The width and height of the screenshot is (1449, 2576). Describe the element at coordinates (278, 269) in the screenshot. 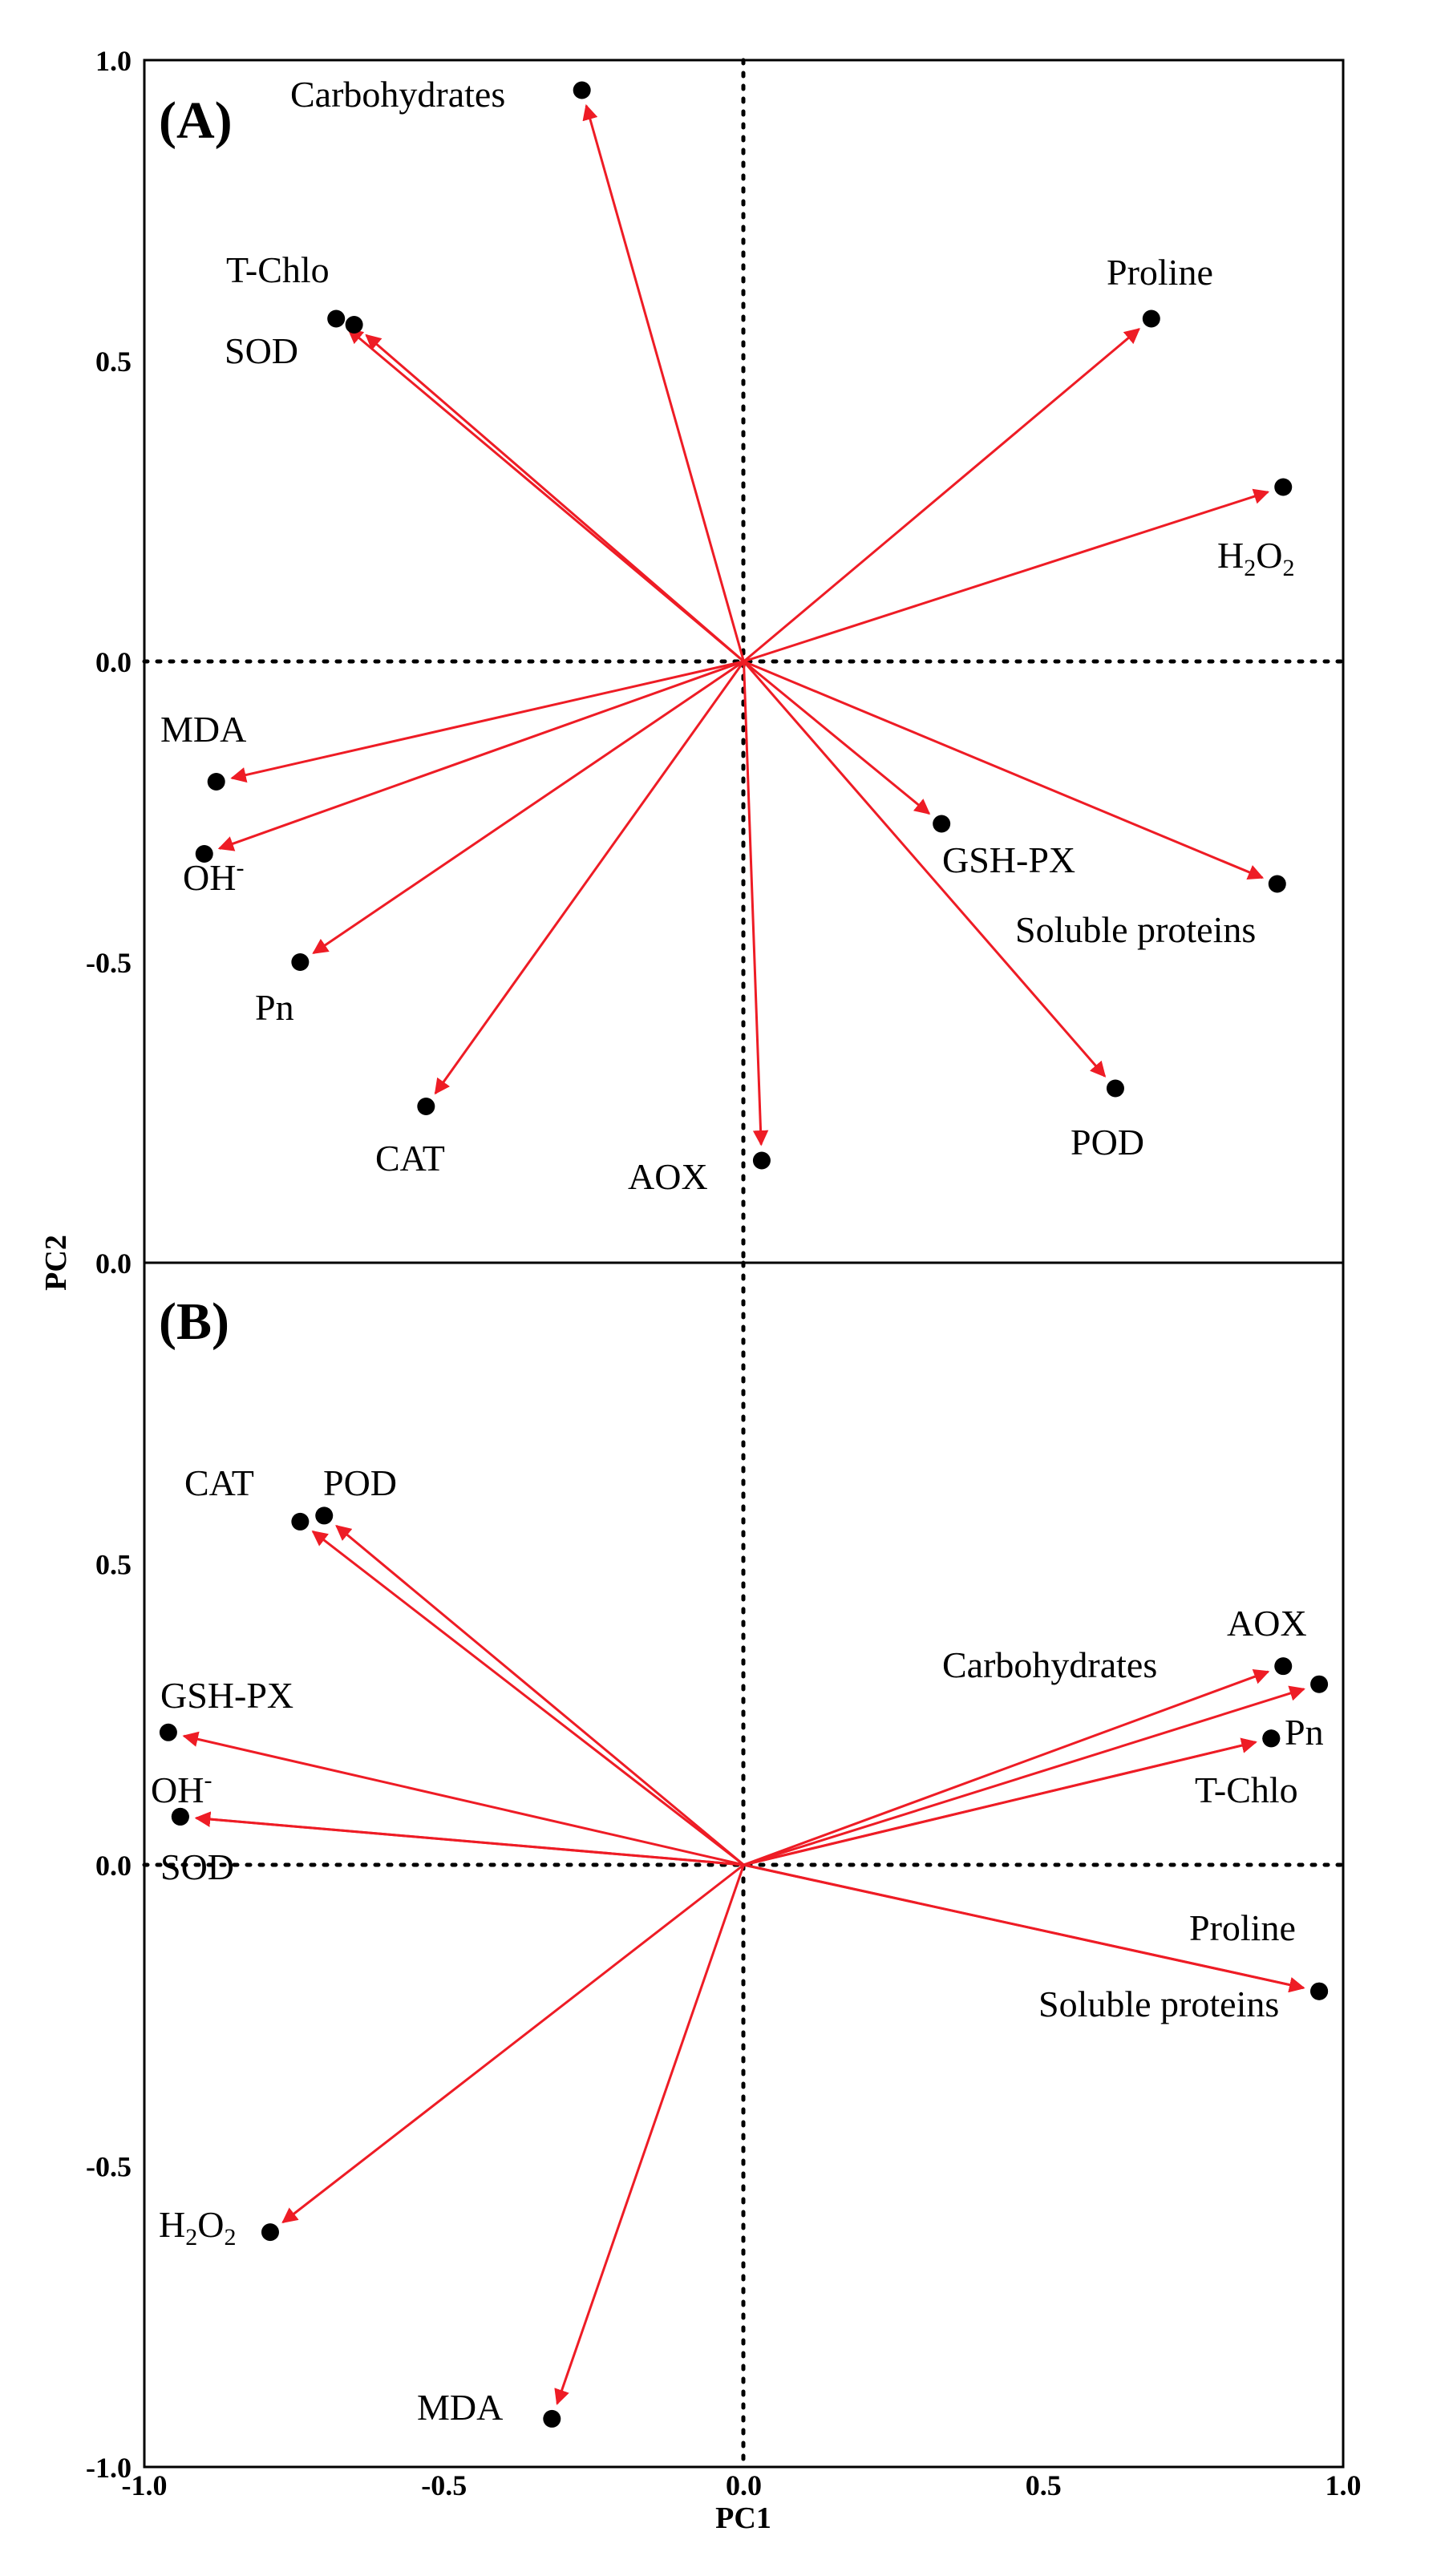

I see `label-a-t-chlo: T-Chlo` at that location.